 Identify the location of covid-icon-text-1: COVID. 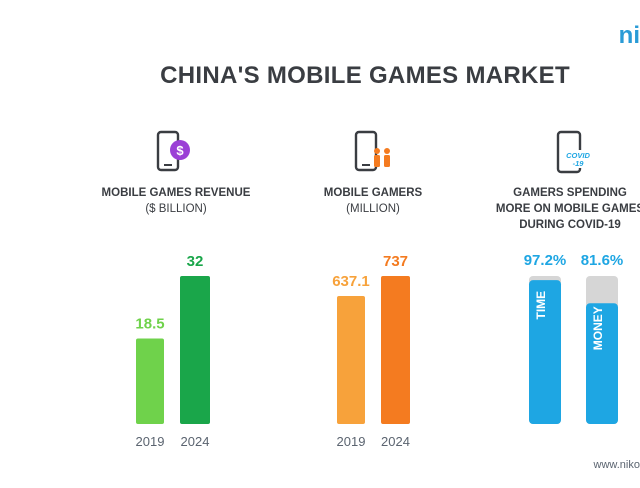
(578, 155).